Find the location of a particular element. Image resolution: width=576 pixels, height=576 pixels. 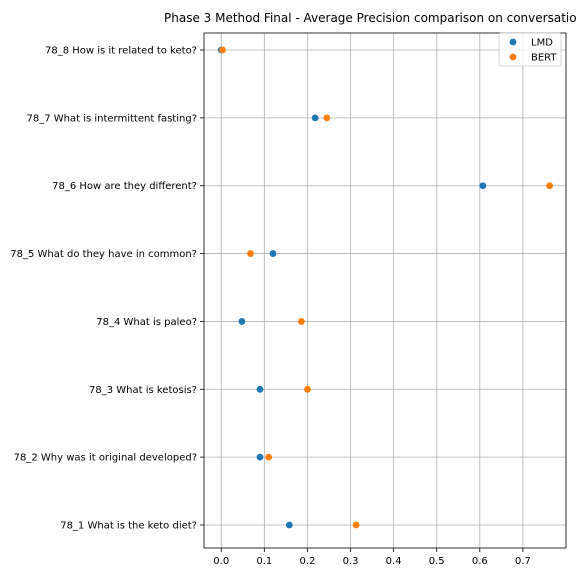

y-tick-label: 78_1 What is the keto diet? is located at coordinates (128, 526).